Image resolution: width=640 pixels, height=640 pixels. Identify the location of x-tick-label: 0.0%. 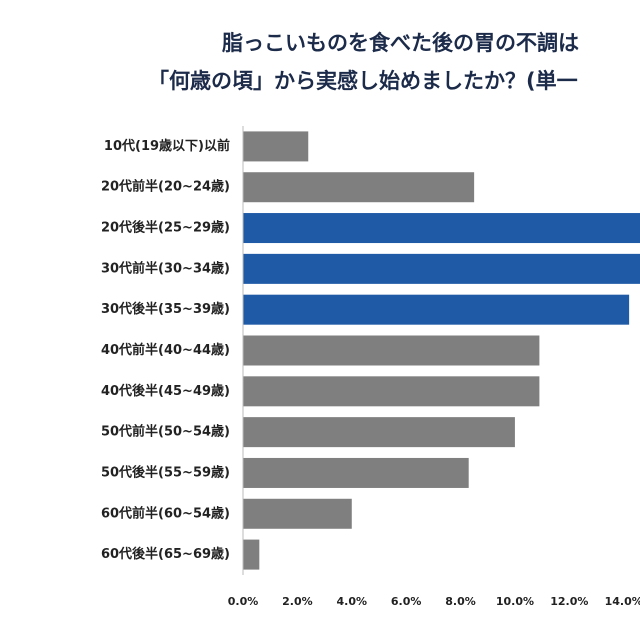
(243, 601).